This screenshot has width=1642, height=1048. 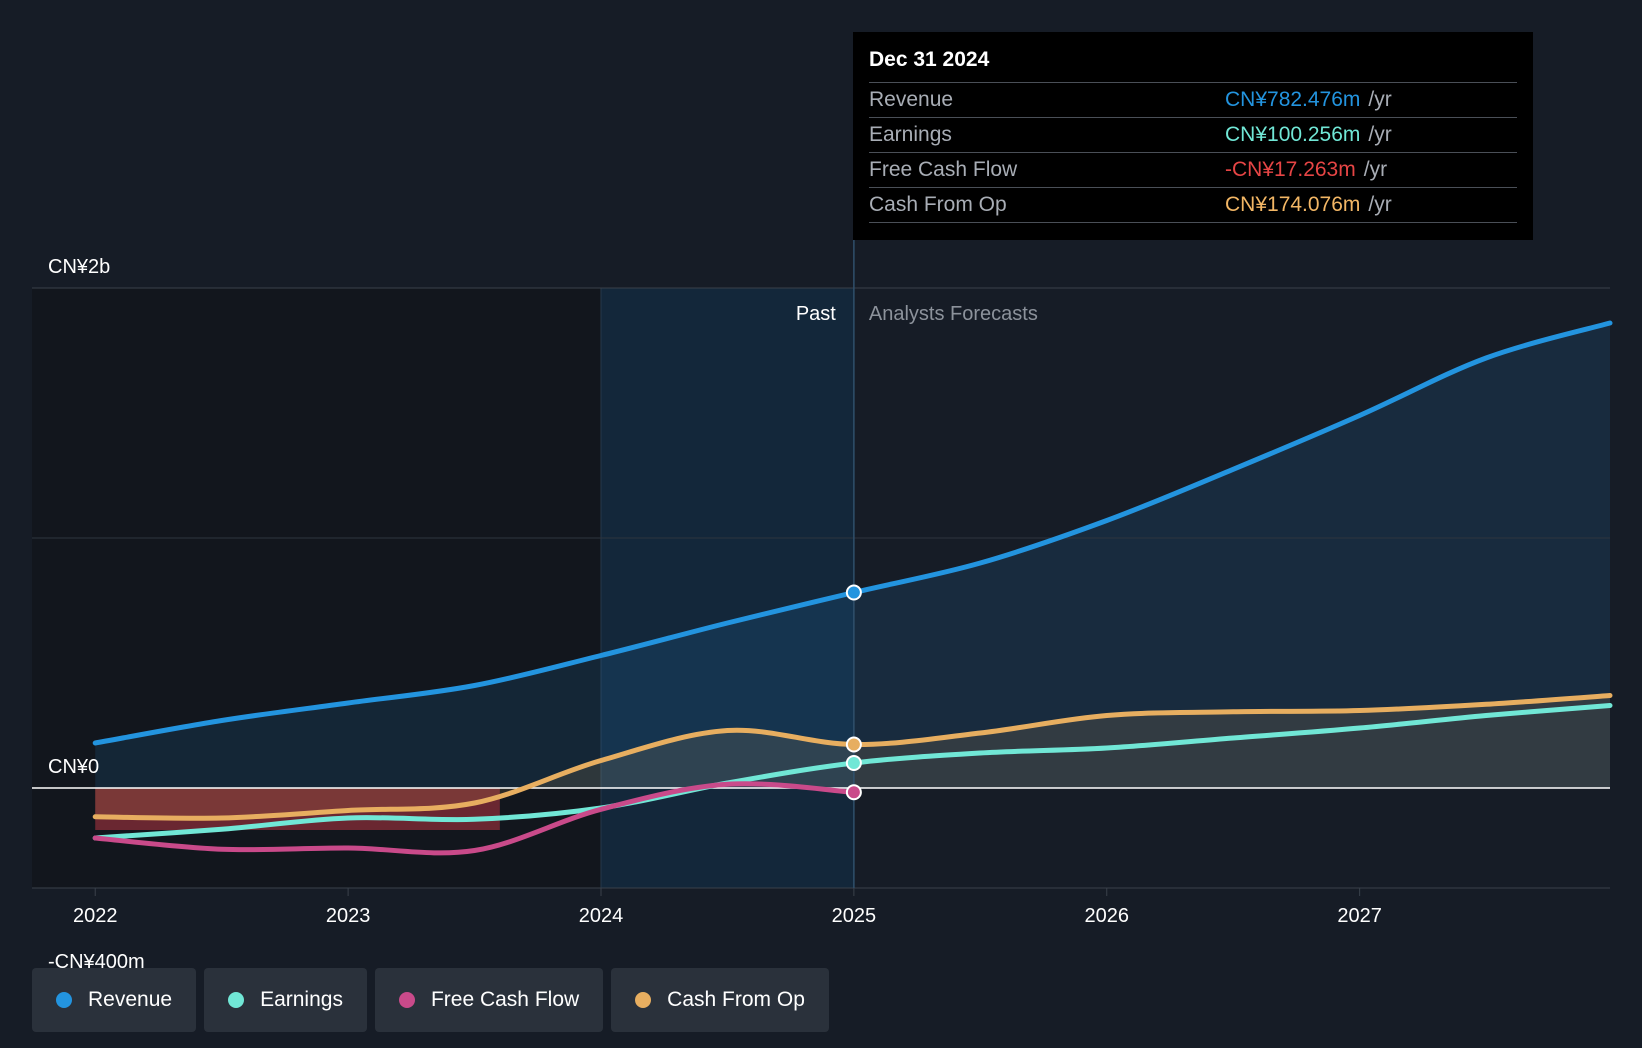 I want to click on marker-earnings, so click(x=853, y=763).